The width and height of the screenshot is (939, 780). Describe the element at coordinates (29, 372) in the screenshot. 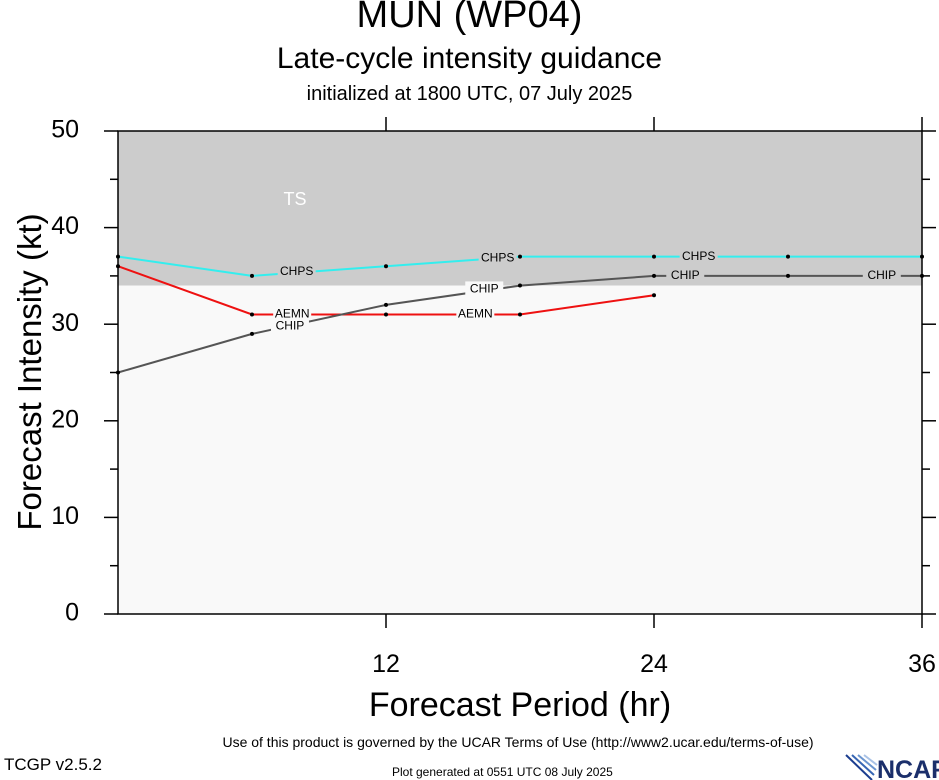

I see `y-axis-label: Forecast Intensity (kt)` at that location.